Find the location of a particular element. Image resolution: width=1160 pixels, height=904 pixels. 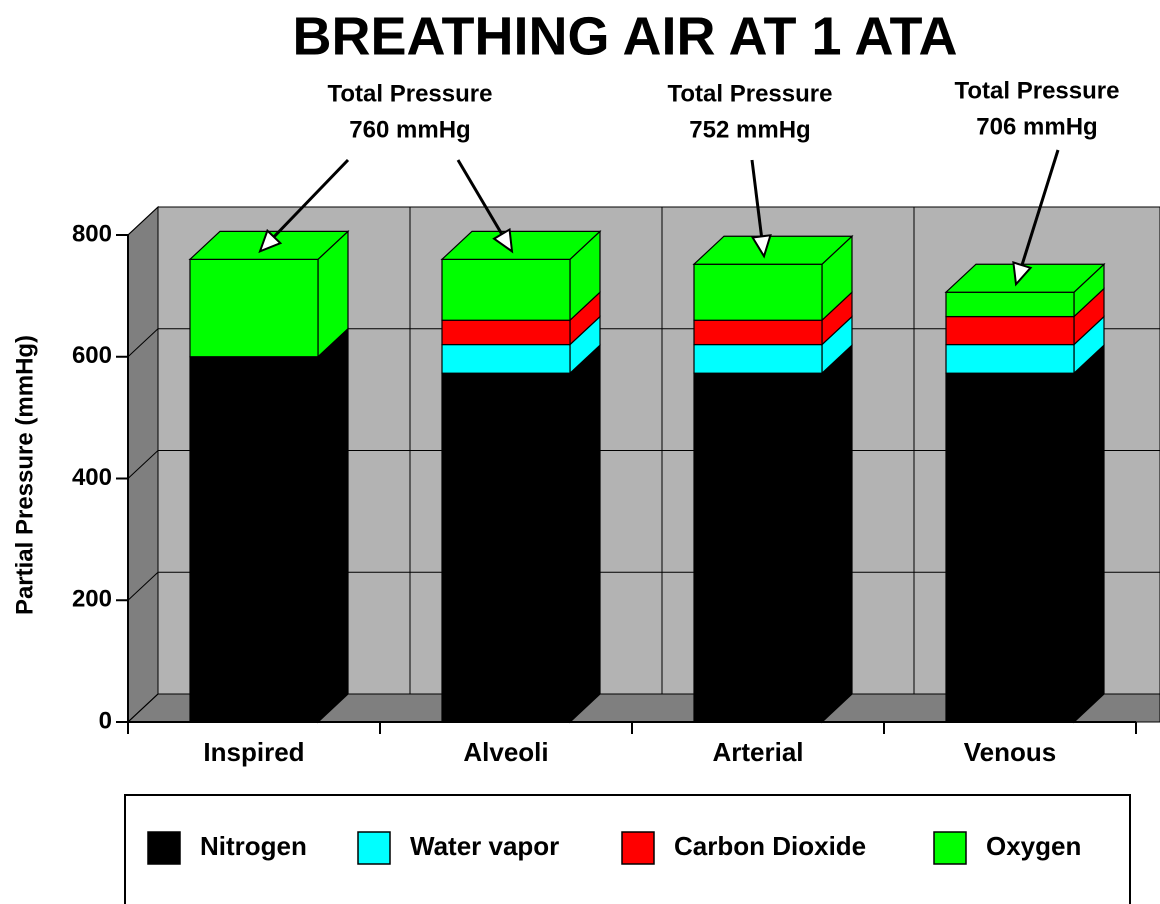

y-tick-label: 400 is located at coordinates (92, 477).